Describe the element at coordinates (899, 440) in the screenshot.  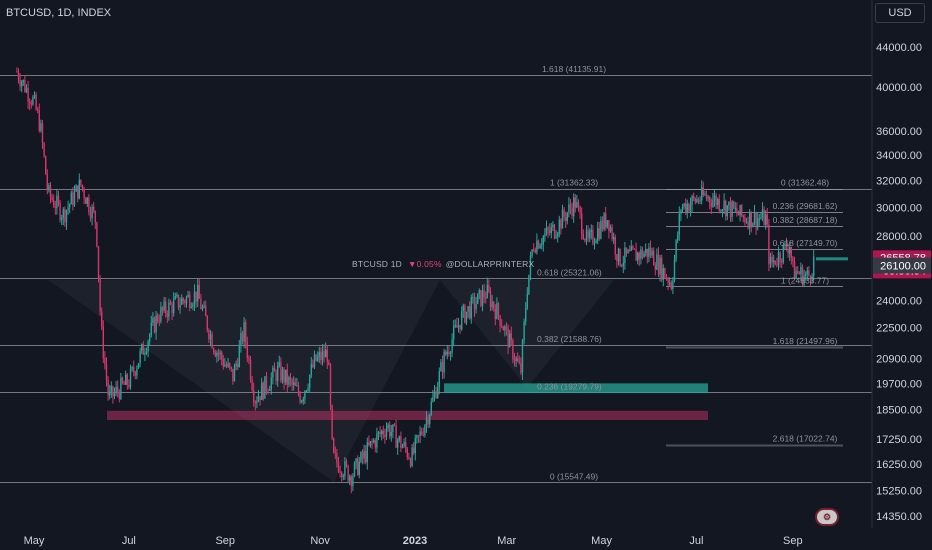
I see `y-tick-label: 17250.00` at that location.